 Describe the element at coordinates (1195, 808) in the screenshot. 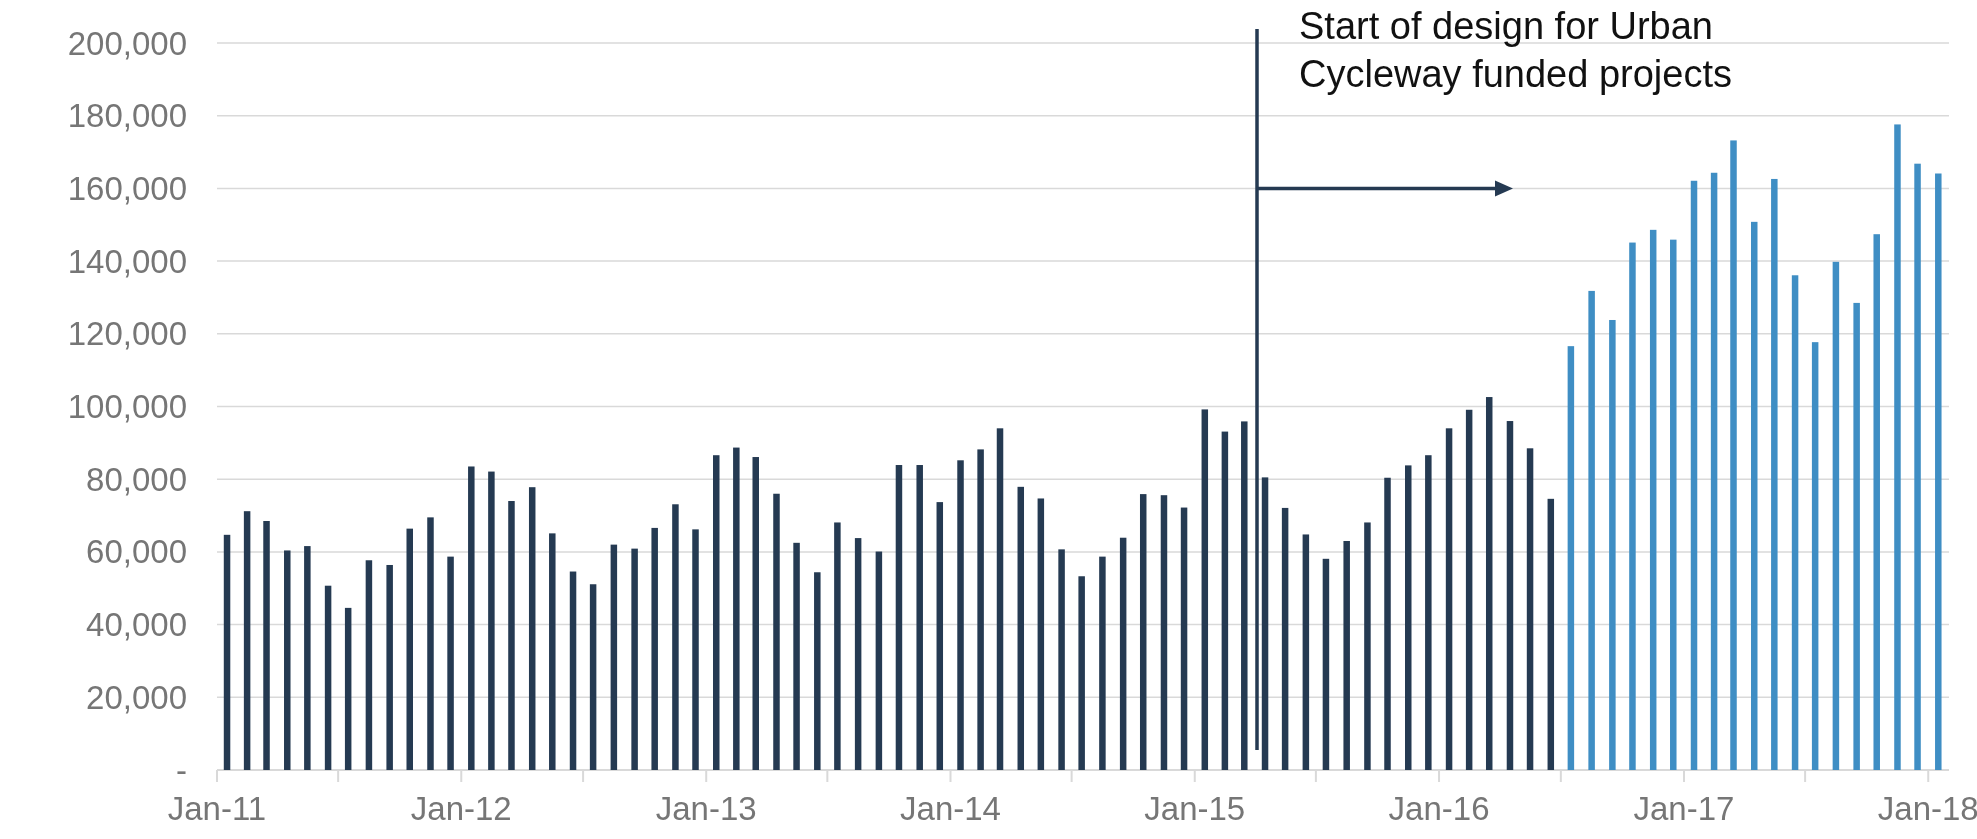

I see `x-tick-label: Jan-15` at that location.